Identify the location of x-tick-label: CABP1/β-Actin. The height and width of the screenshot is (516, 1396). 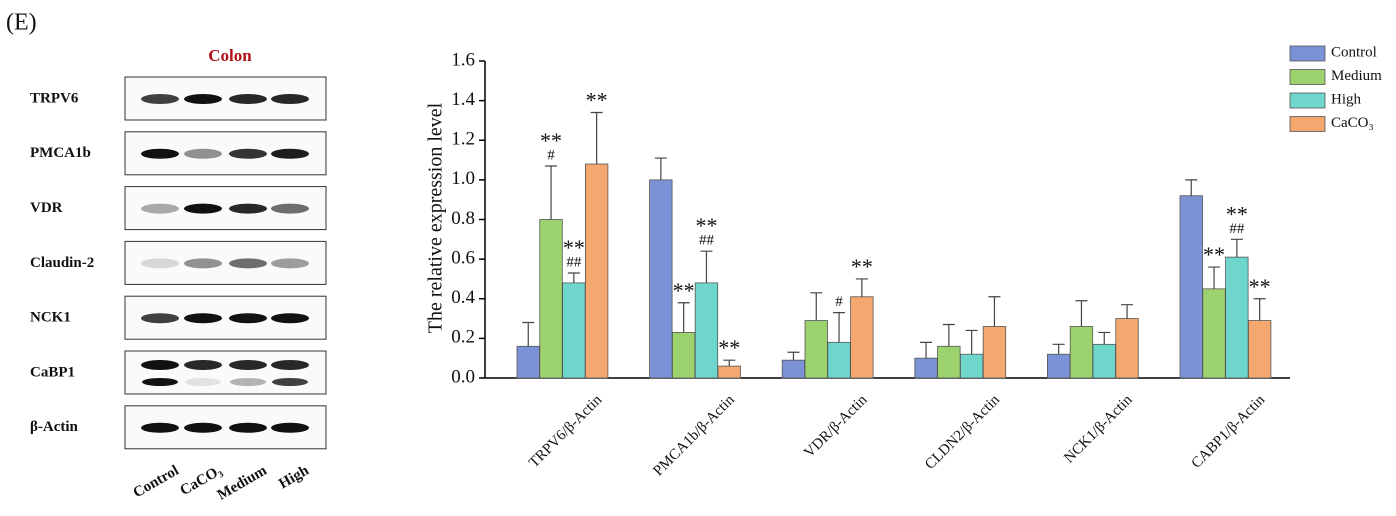
(1228, 432).